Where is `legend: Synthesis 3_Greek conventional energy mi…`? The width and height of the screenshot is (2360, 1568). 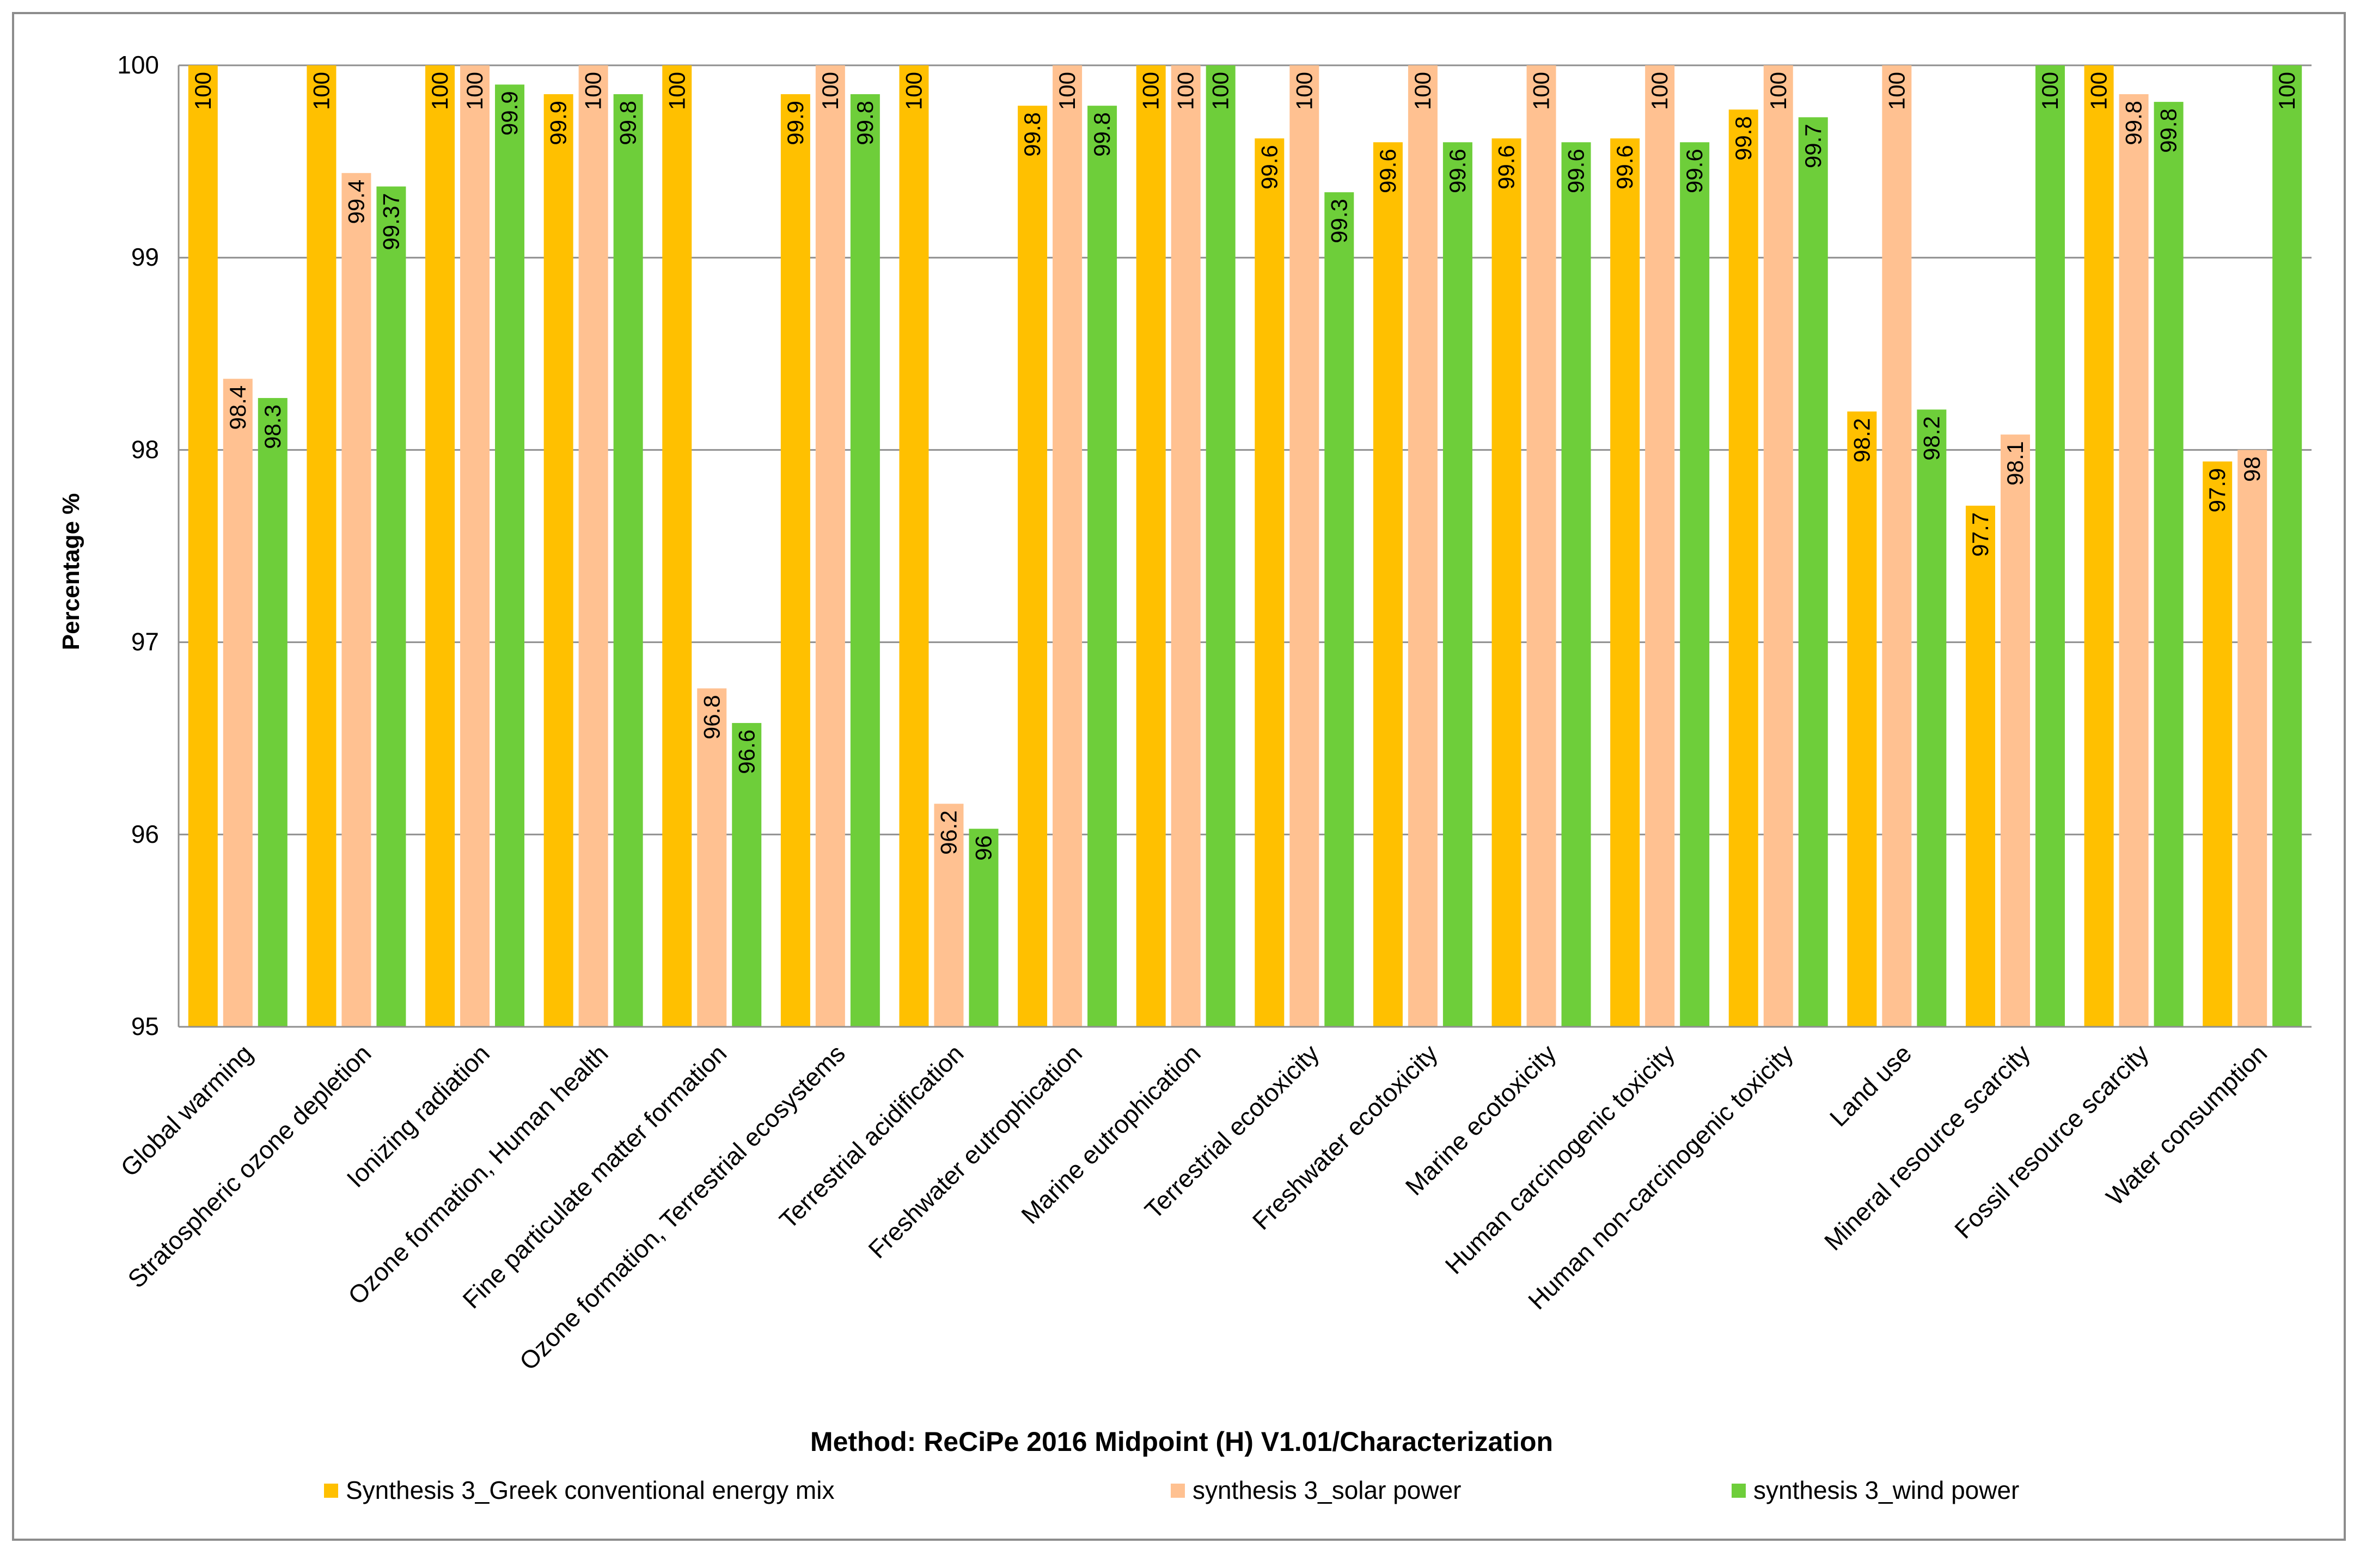
legend: Synthesis 3_Greek conventional energy mi… is located at coordinates (1172, 1490).